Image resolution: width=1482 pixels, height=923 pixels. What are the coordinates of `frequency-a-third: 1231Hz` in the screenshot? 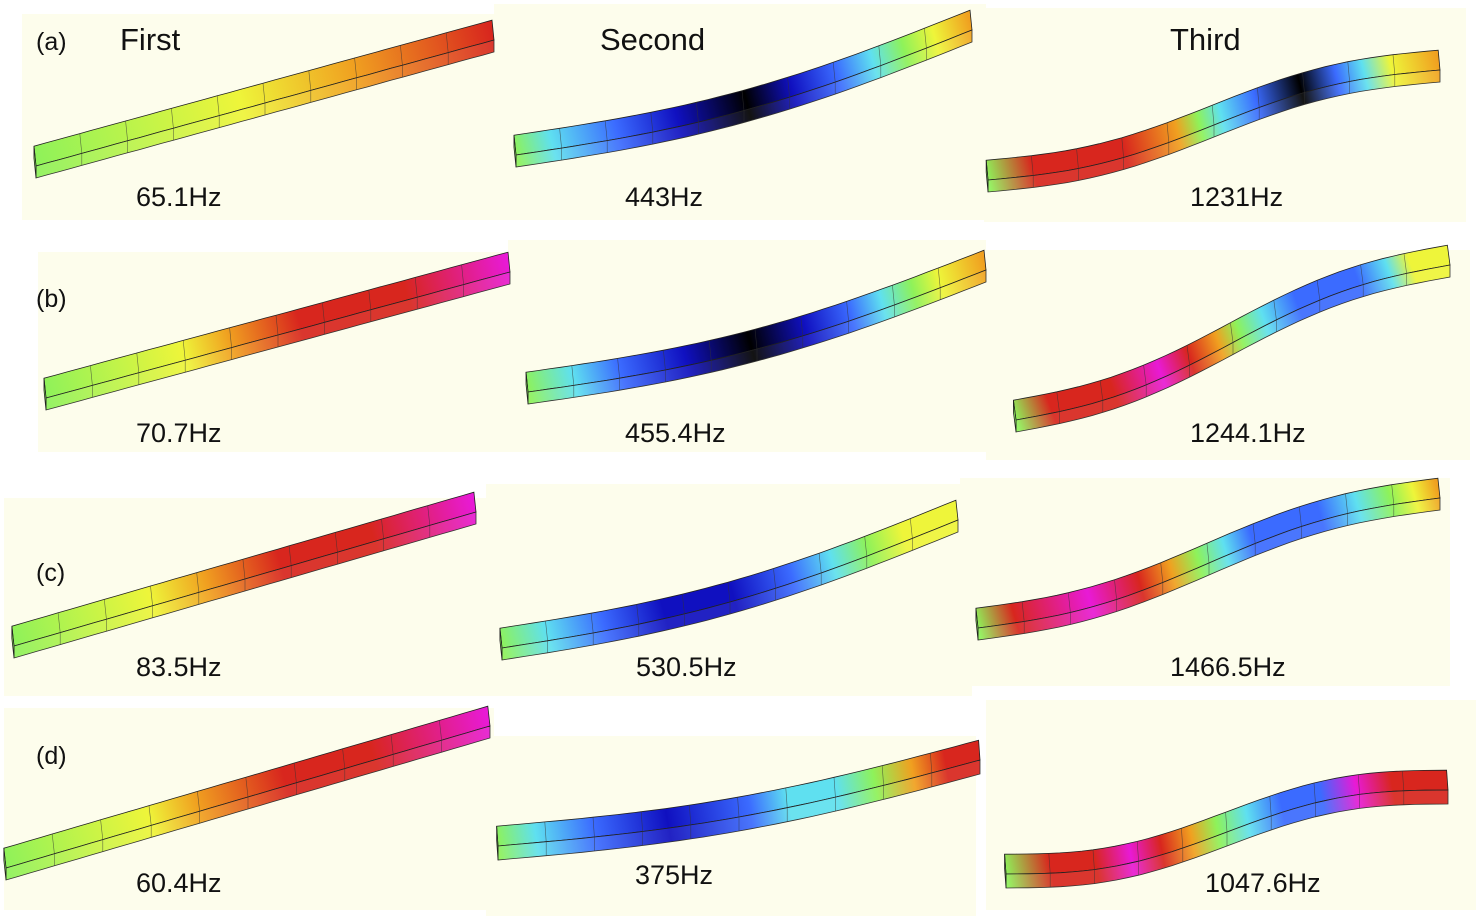 It's located at (1237, 197).